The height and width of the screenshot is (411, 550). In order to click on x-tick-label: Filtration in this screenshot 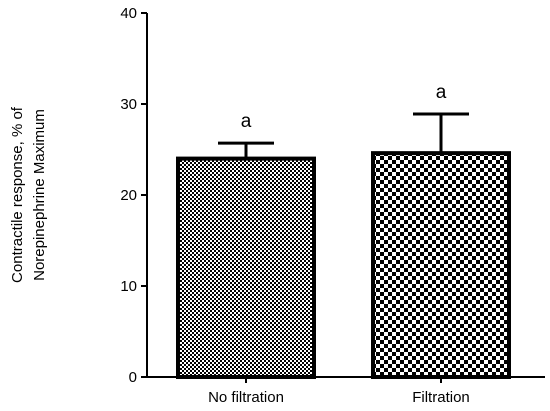, I will do `click(441, 397)`.